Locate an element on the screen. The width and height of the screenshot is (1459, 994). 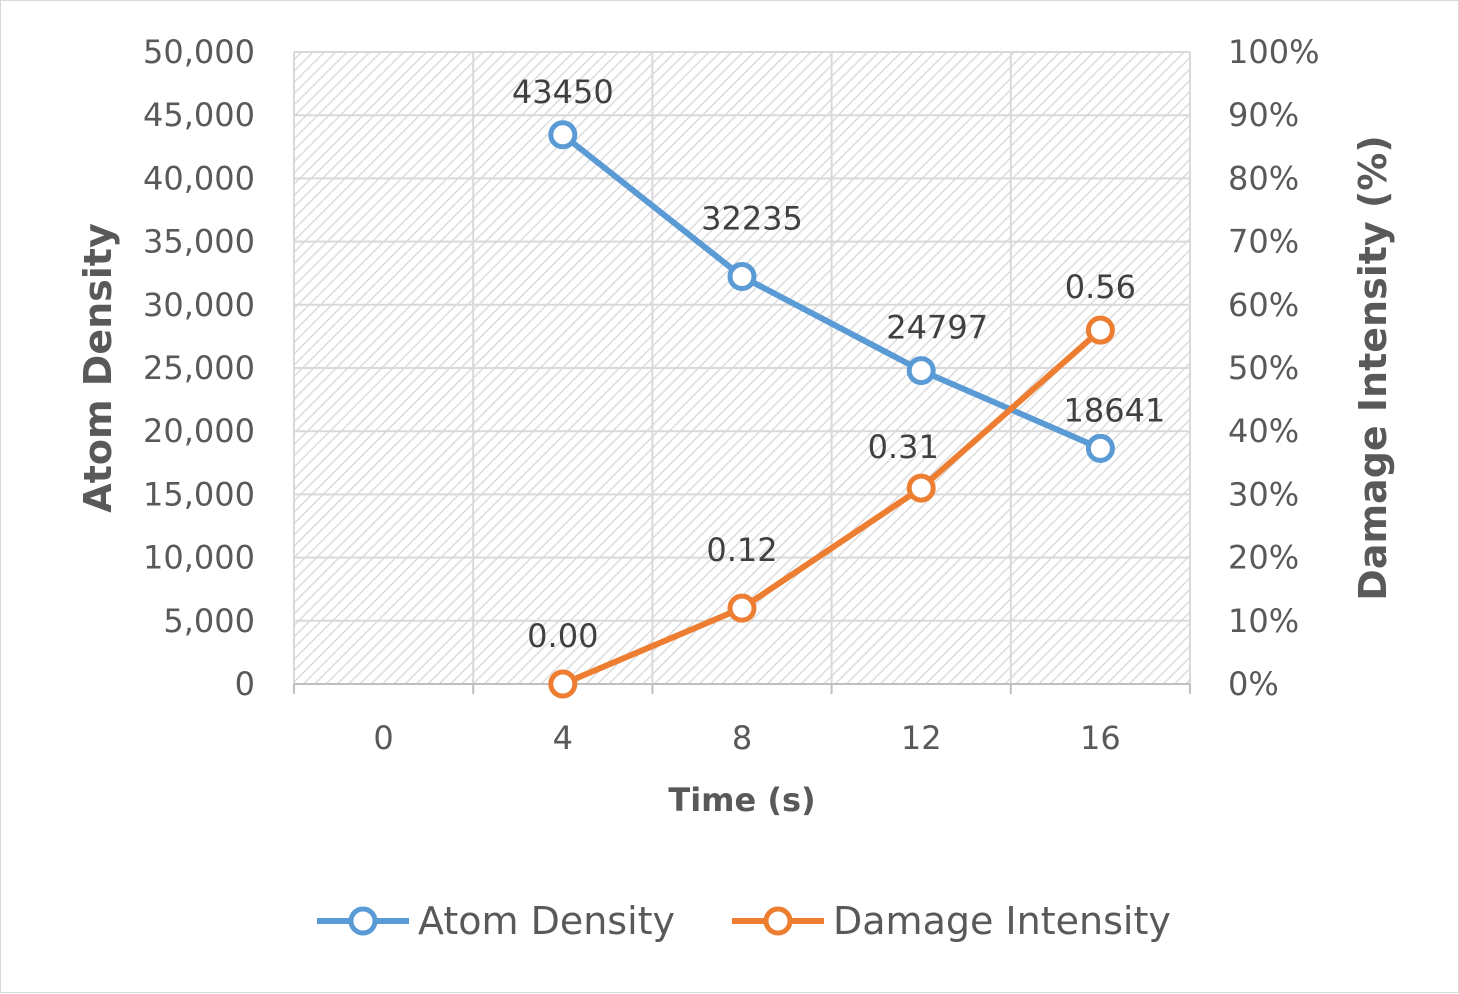
y-right-tick-label: 40% is located at coordinates (1263, 431).